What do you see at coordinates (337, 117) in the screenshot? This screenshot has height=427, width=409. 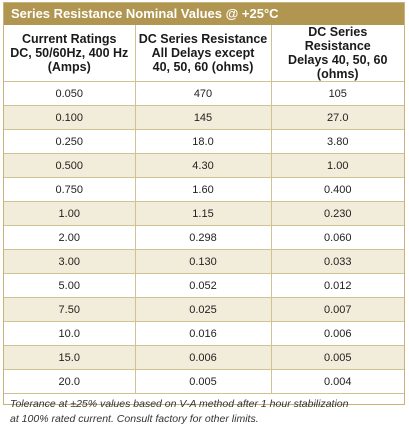 I see `table-cell: 27.0` at bounding box center [337, 117].